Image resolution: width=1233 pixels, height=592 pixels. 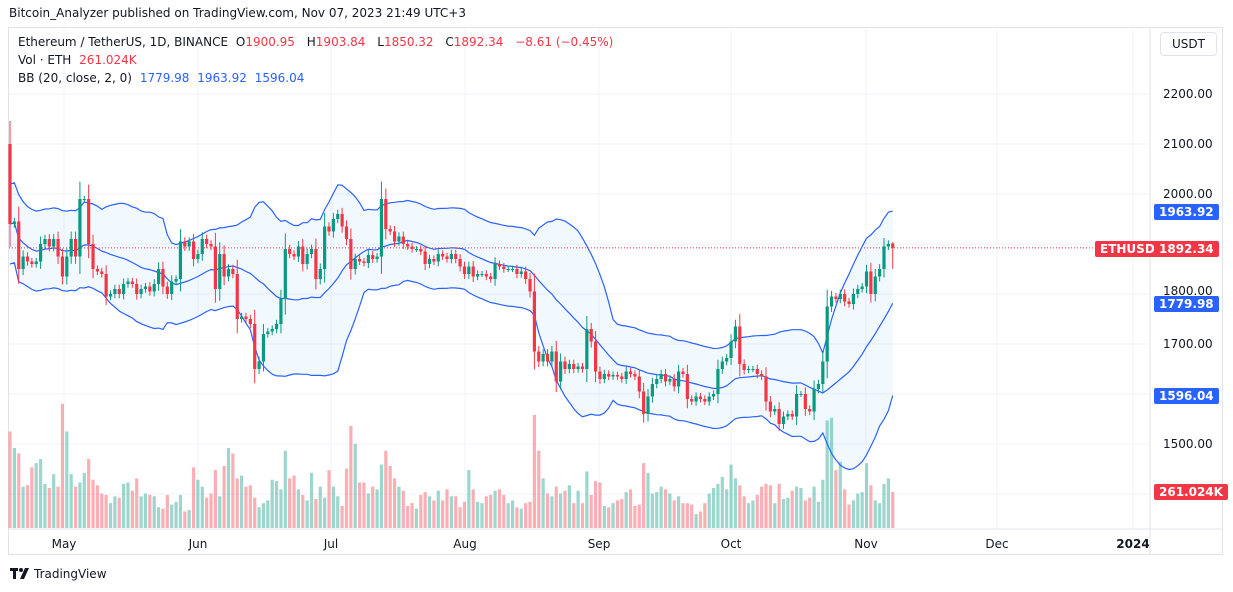 What do you see at coordinates (1131, 249) in the screenshot?
I see `symbol-tag: ETHUSDT` at bounding box center [1131, 249].